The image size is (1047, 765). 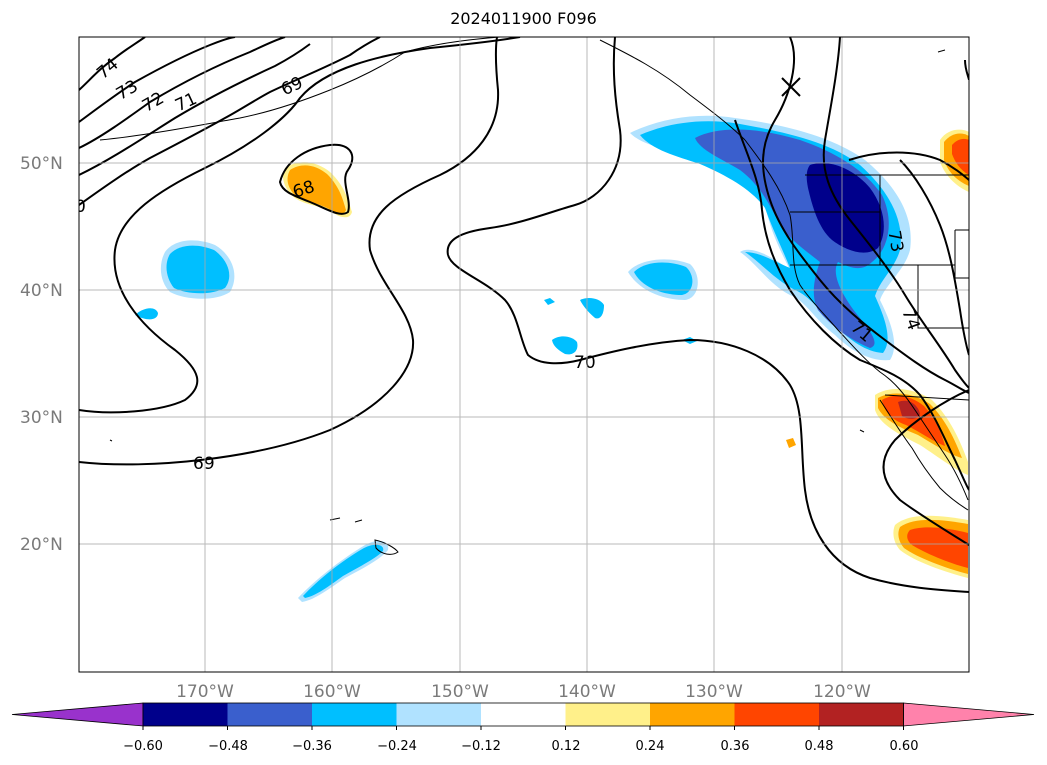 I want to click on contour-72-east, so click(x=865, y=215).